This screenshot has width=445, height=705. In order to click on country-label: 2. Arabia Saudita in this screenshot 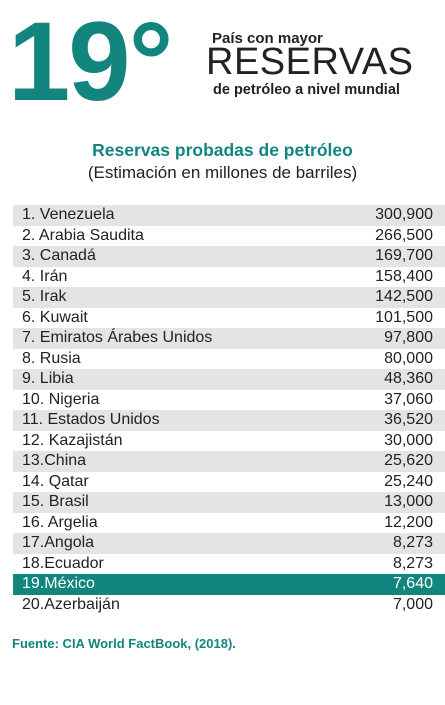, I will do `click(83, 235)`.